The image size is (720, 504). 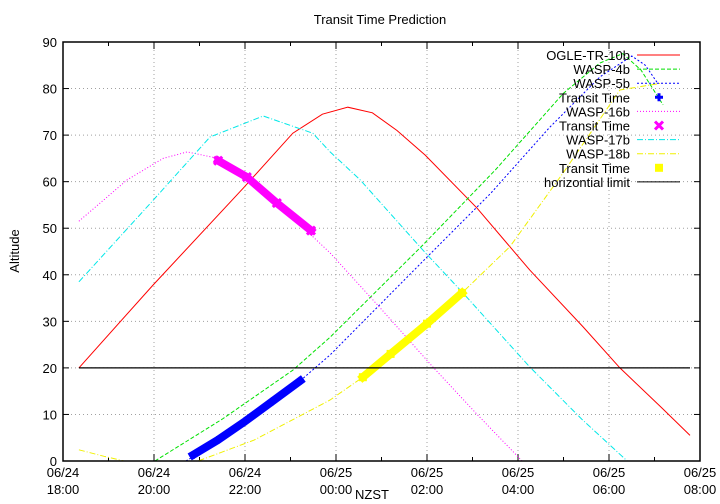 I want to click on x-tick-time: 22:00, so click(x=245, y=489).